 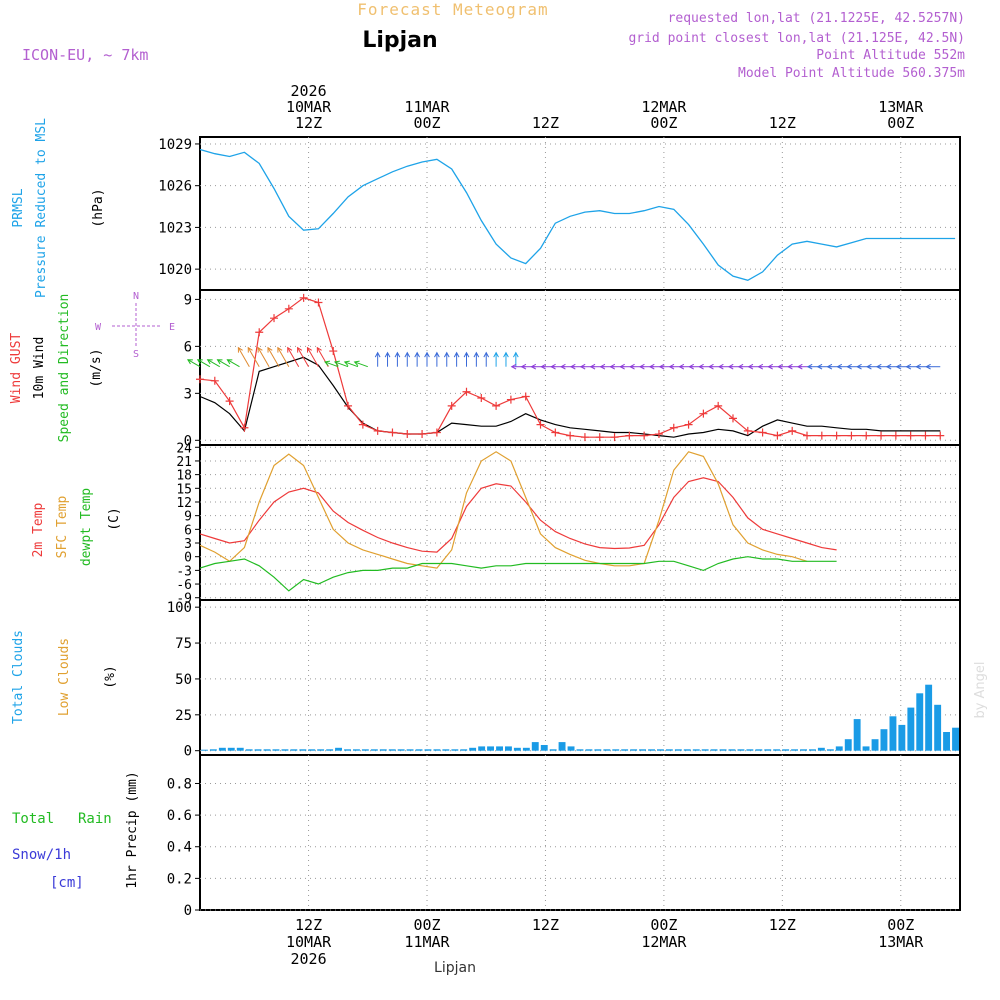 I want to click on top-tick-label: 12Z, so click(x=308, y=123).